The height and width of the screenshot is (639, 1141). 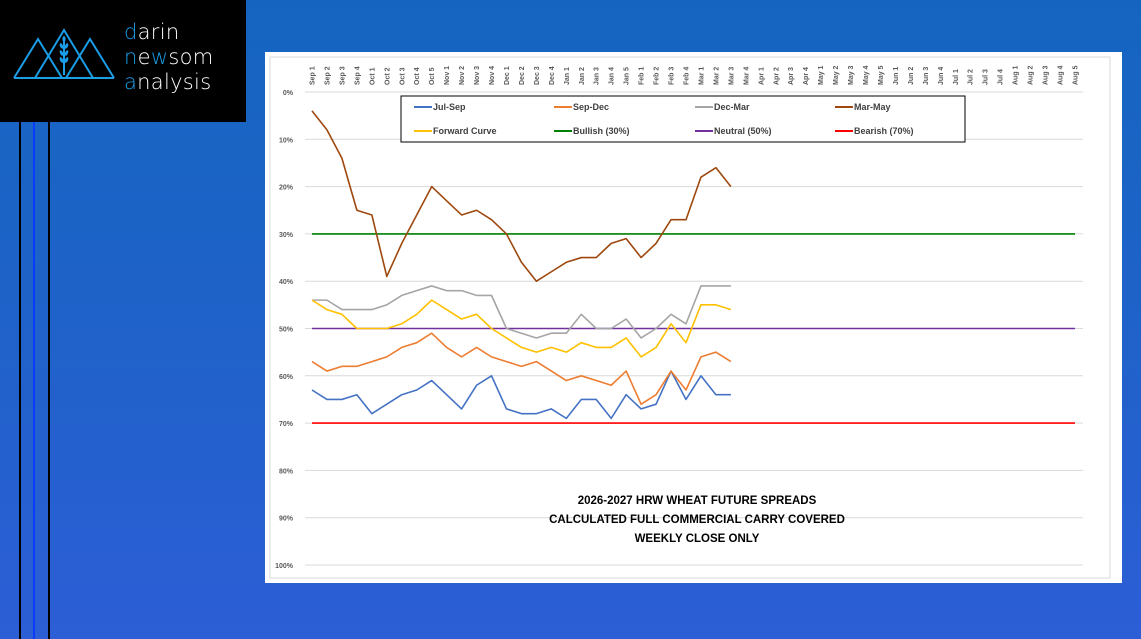 What do you see at coordinates (288, 93) in the screenshot?
I see `y-tick-label: 0%` at bounding box center [288, 93].